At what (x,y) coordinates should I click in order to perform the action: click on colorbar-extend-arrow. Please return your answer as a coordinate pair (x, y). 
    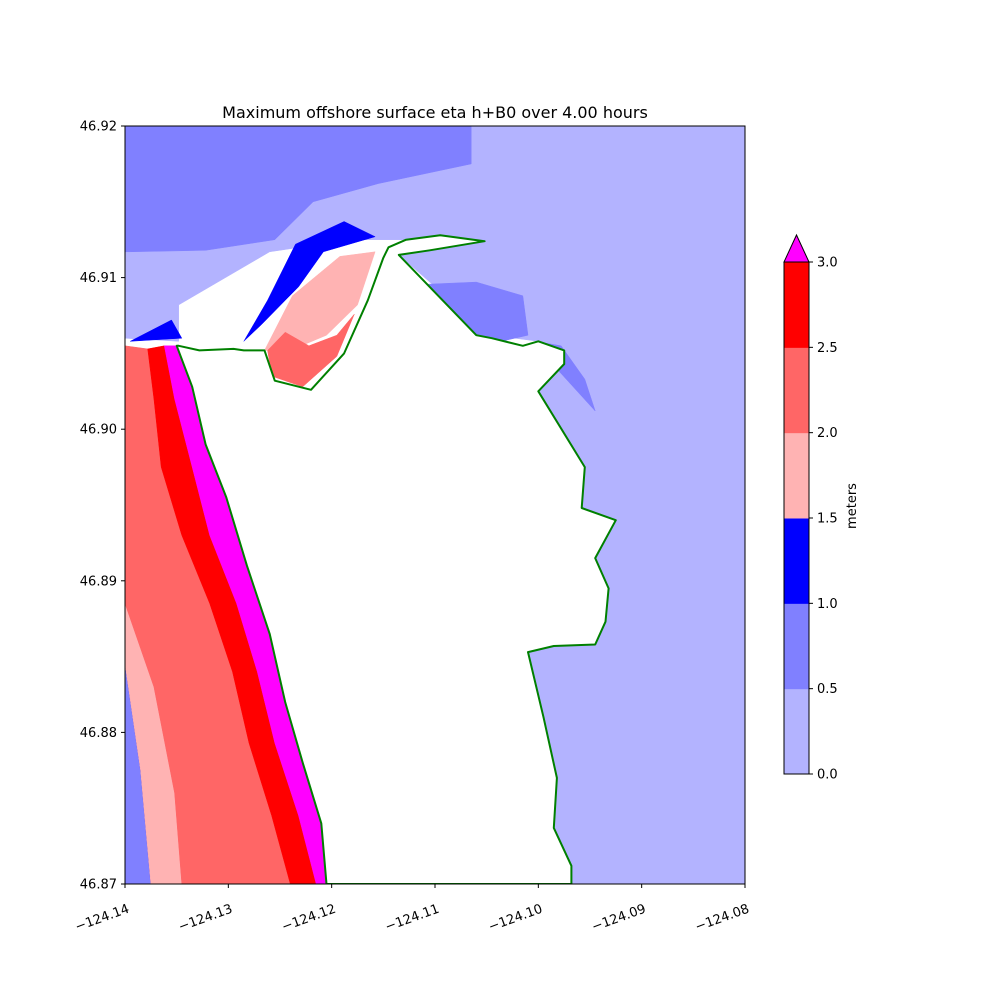
    Looking at the image, I should click on (796, 248).